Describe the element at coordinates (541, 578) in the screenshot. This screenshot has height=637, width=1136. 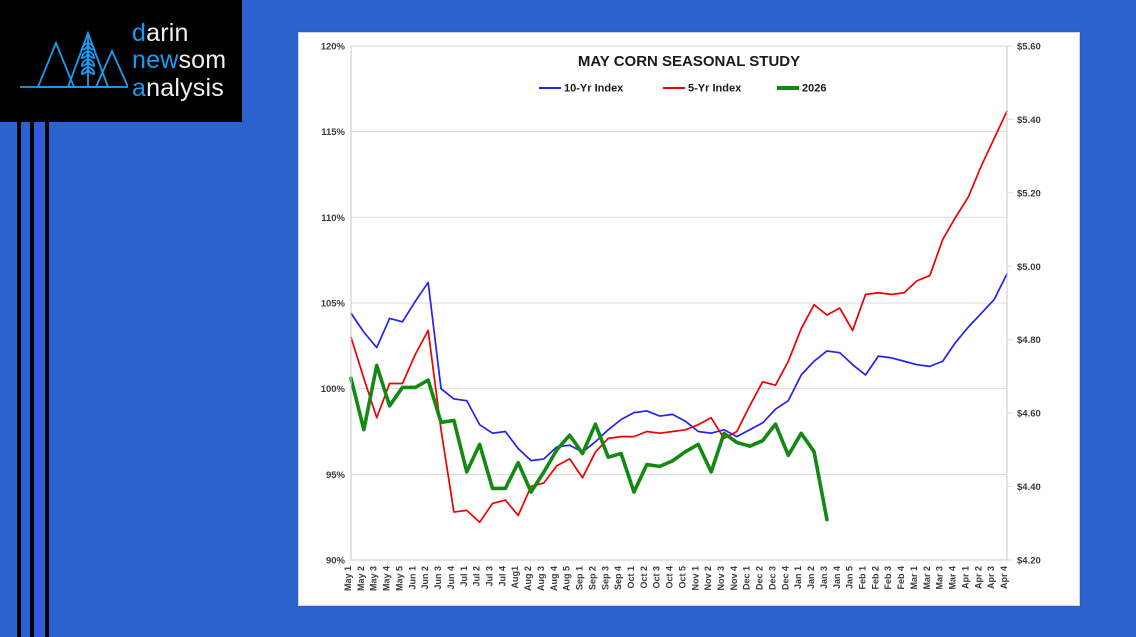
I see `x-tick-15: Aug 3` at that location.